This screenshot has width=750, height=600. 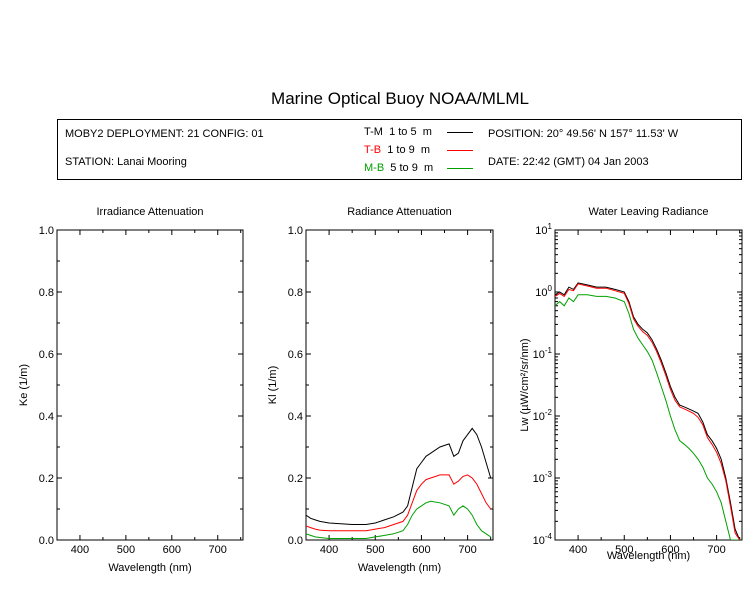 What do you see at coordinates (149, 212) in the screenshot?
I see `chart-title: Irradiance Attenuation` at bounding box center [149, 212].